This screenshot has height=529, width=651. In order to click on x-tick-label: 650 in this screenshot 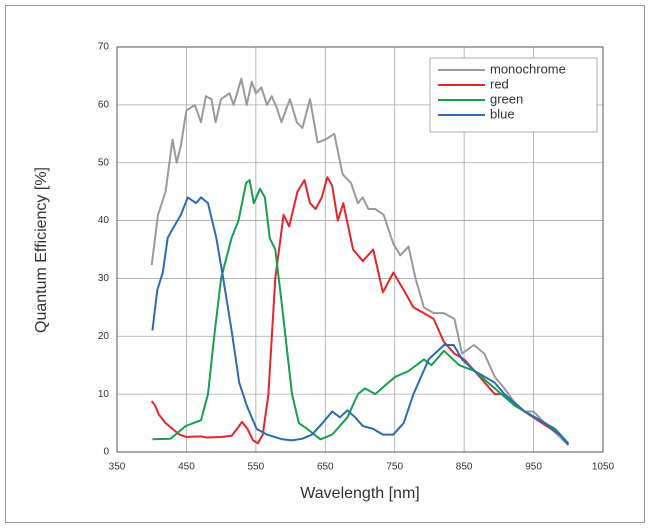, I will do `click(325, 467)`.